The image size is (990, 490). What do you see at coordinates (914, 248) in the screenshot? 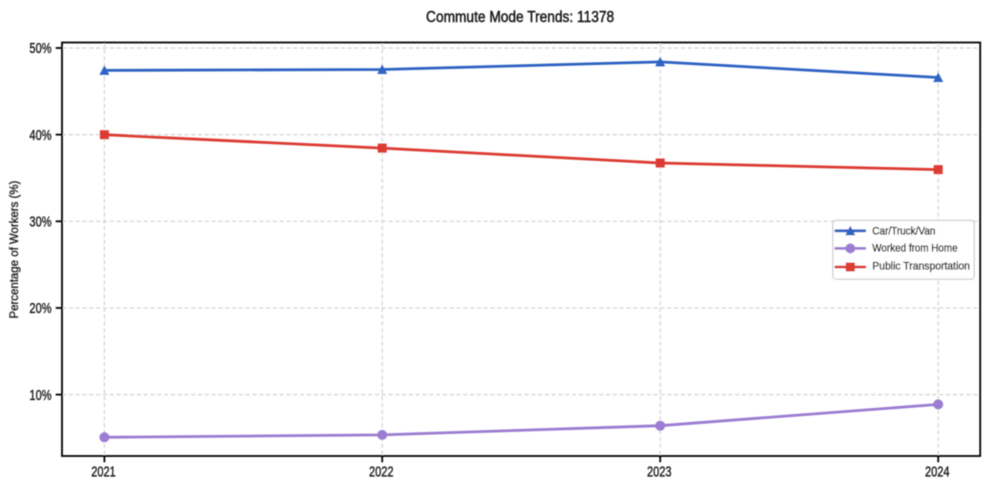
I see `svg-text: Worked from Home` at bounding box center [914, 248].